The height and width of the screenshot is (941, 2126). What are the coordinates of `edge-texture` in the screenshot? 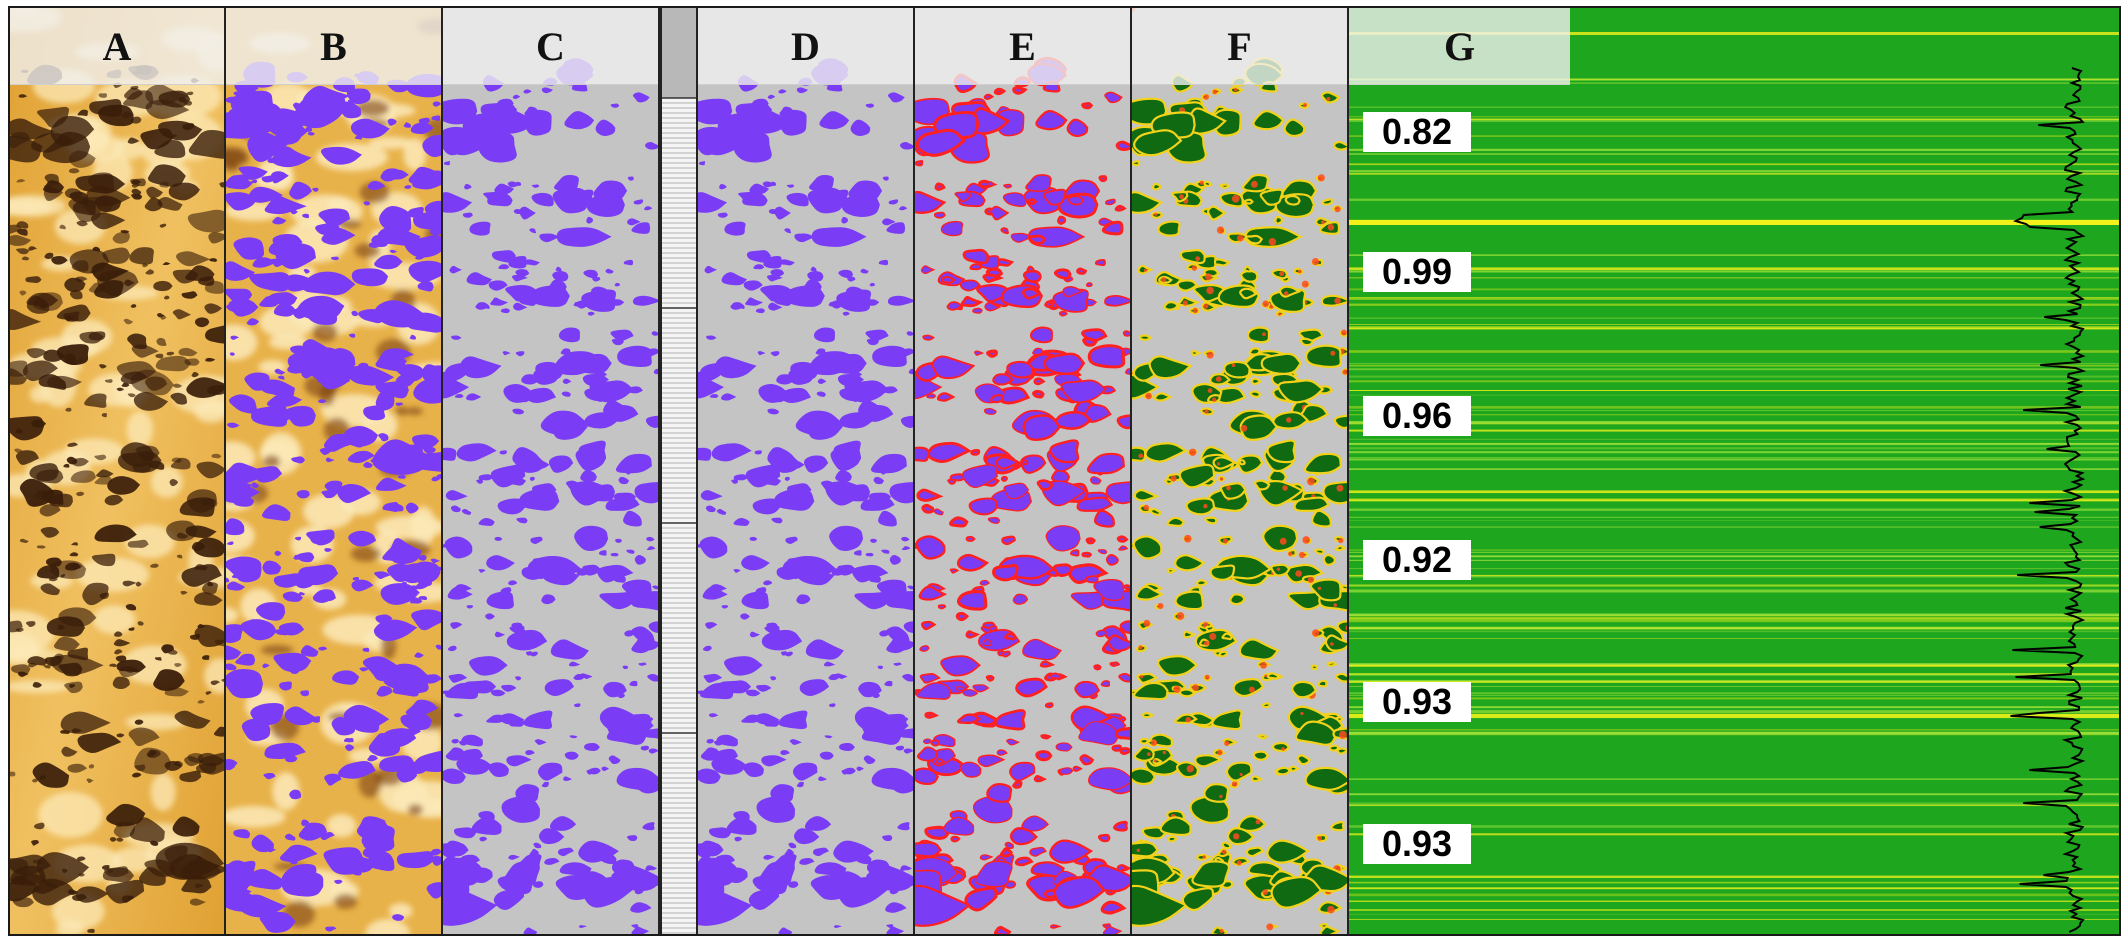 It's located at (1022, 471).